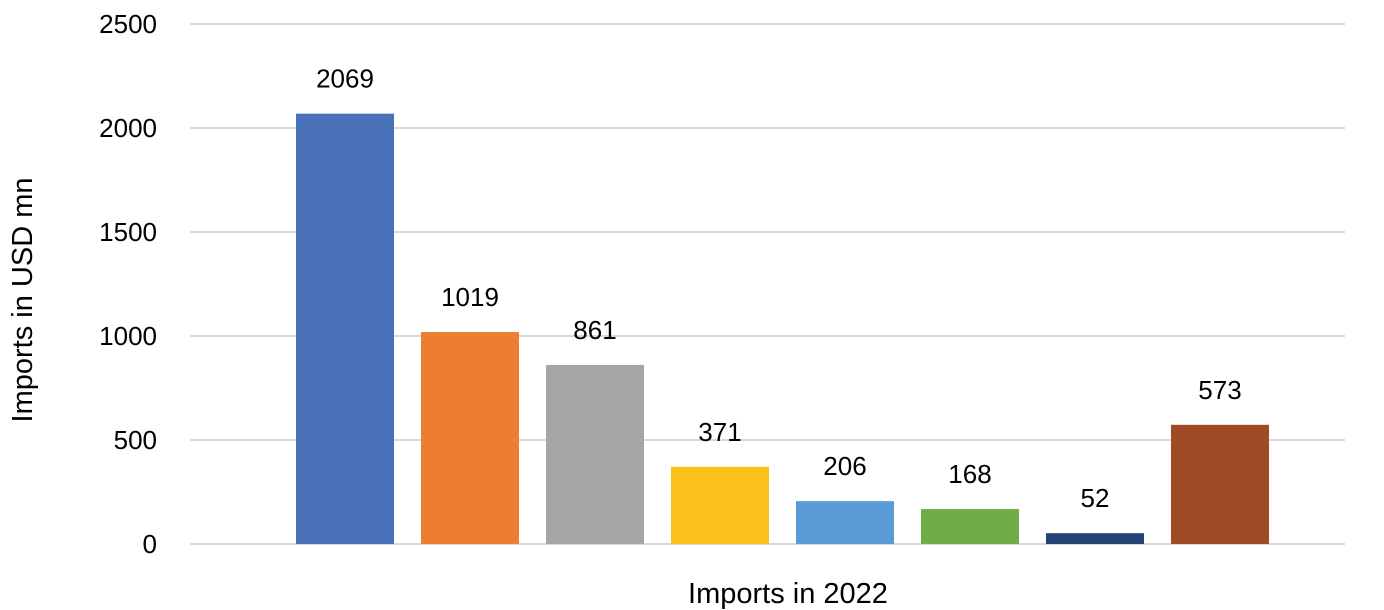 This screenshot has width=1384, height=610. I want to click on y-tick-label: 1500, so click(128, 232).